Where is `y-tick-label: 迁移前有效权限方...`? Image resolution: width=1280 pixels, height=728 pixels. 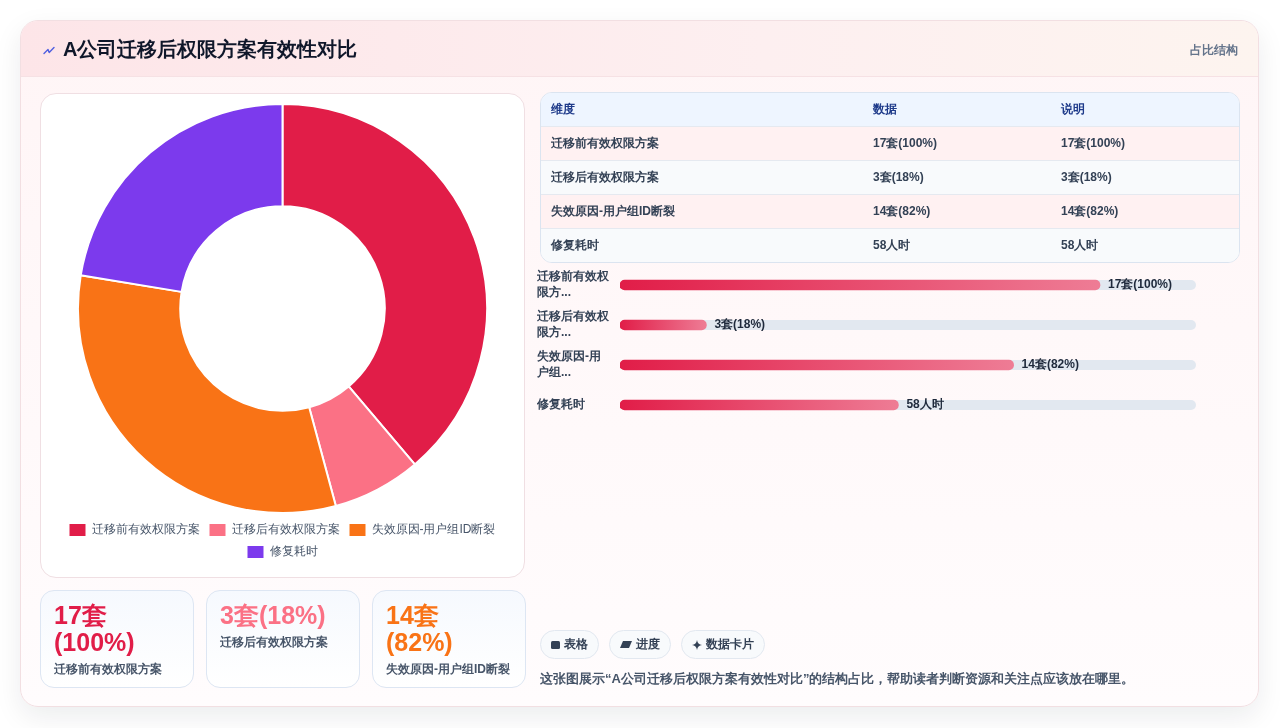 y-tick-label: 迁移前有效权限方... is located at coordinates (573, 284).